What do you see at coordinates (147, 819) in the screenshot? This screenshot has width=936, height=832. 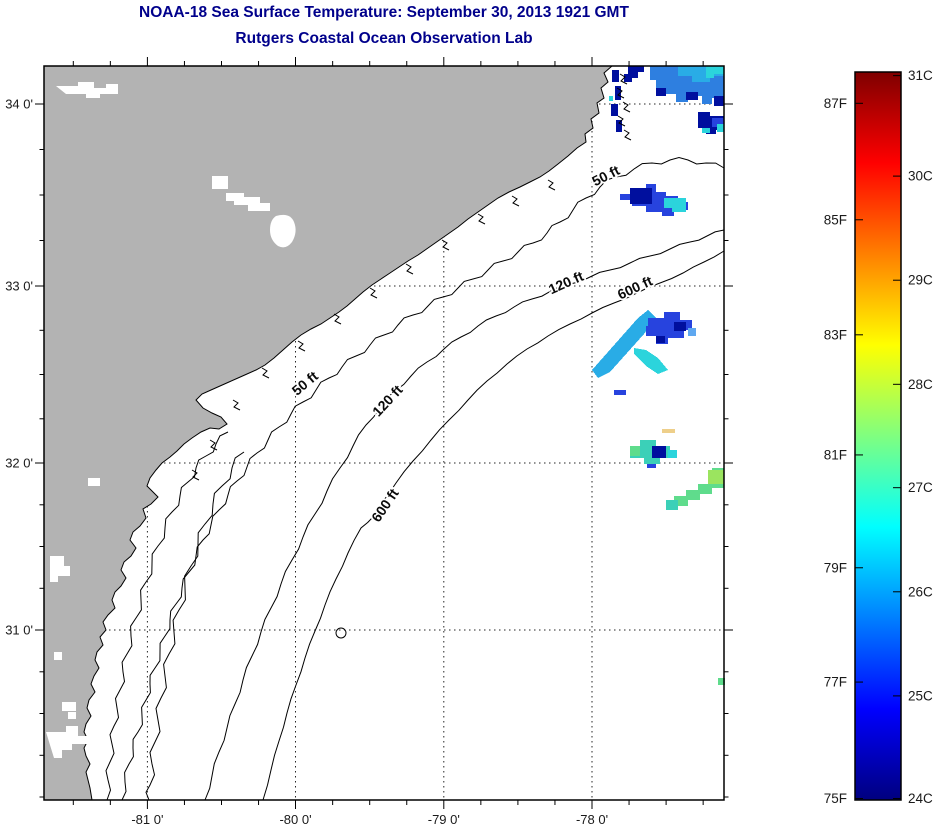 I see `x-tick-label: -81 0'` at bounding box center [147, 819].